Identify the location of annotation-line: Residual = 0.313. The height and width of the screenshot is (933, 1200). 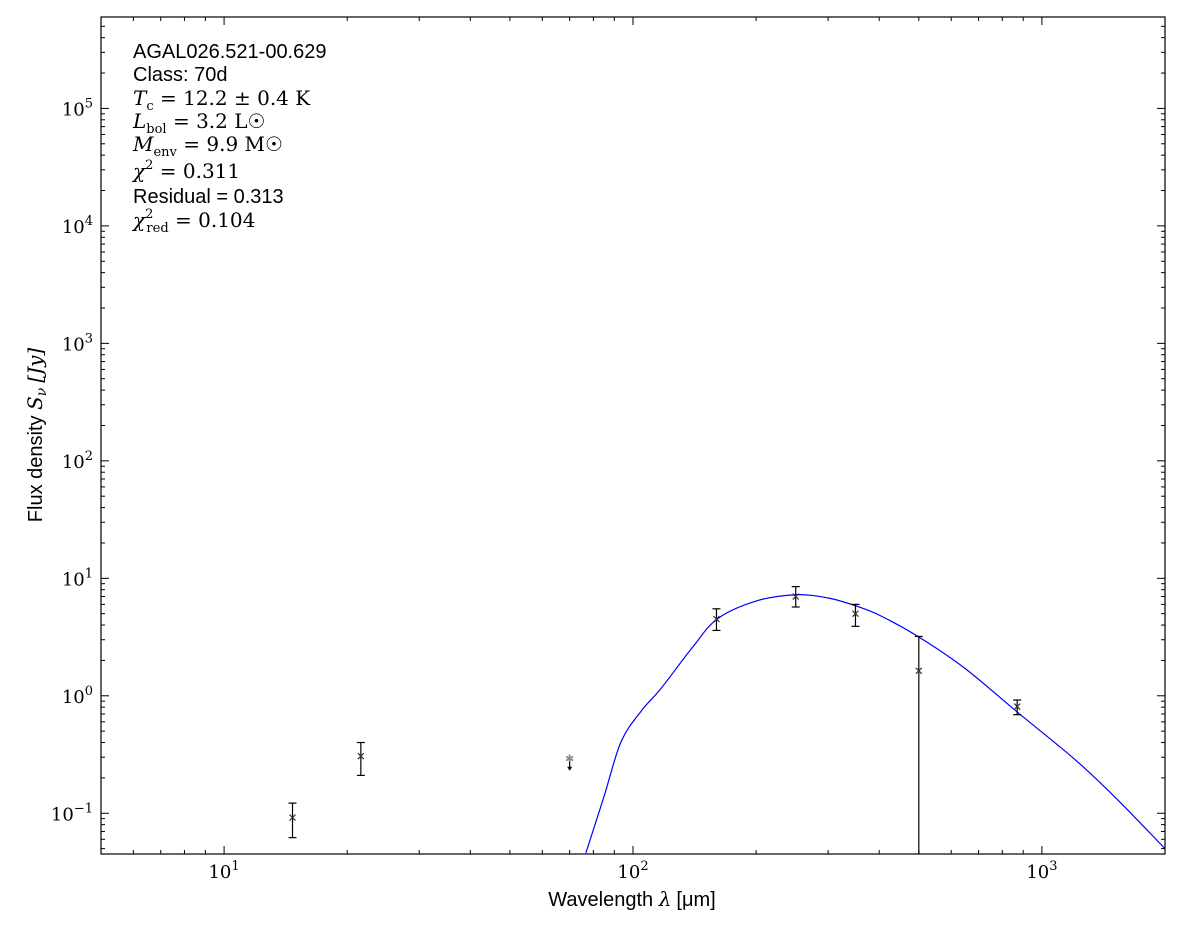
(208, 197).